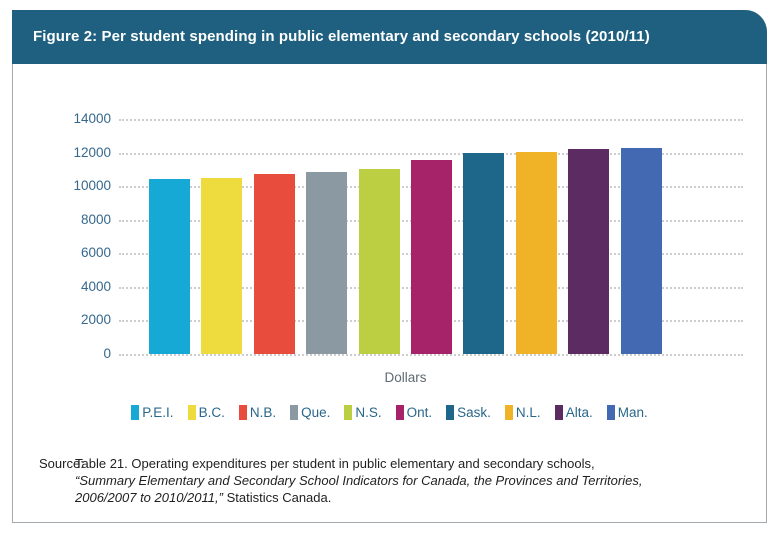  I want to click on legend-item-nb: N.B., so click(257, 412).